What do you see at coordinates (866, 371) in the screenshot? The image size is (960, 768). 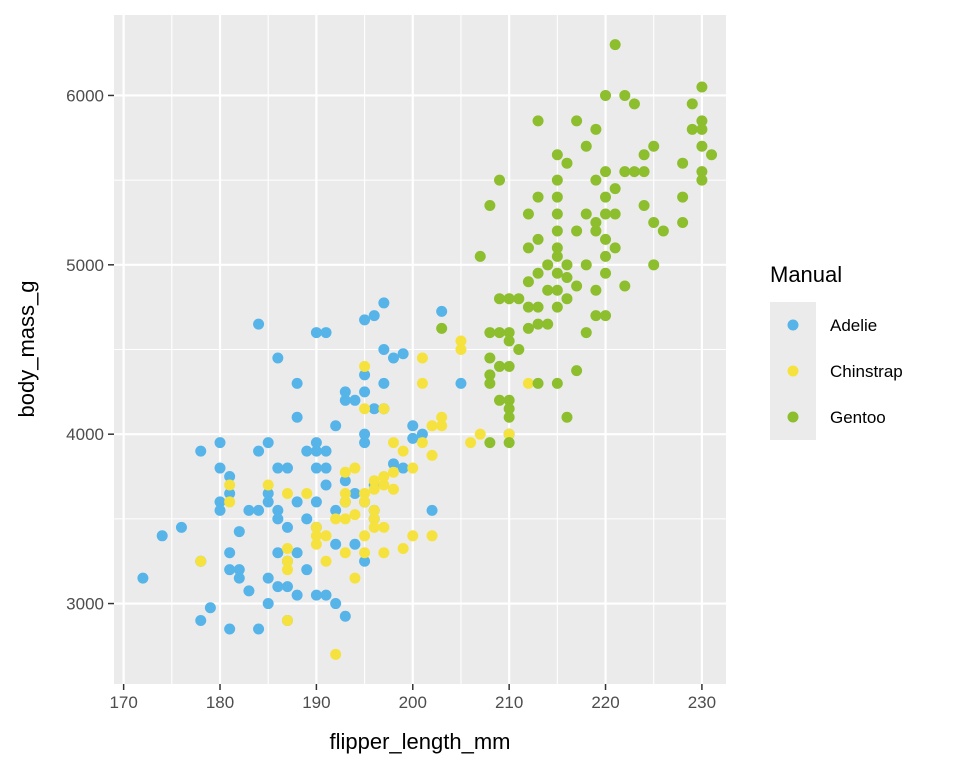 I see `legend-label-chinstrap: Chinstrap` at bounding box center [866, 371].